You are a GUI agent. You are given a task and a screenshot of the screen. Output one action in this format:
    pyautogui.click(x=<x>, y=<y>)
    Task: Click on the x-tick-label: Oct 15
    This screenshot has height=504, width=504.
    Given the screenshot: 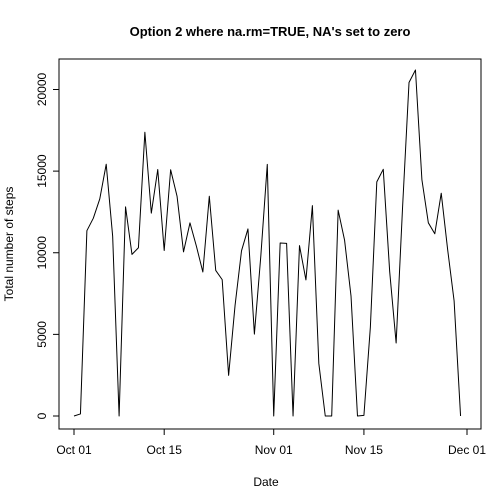 What is the action you would take?
    pyautogui.click(x=165, y=450)
    